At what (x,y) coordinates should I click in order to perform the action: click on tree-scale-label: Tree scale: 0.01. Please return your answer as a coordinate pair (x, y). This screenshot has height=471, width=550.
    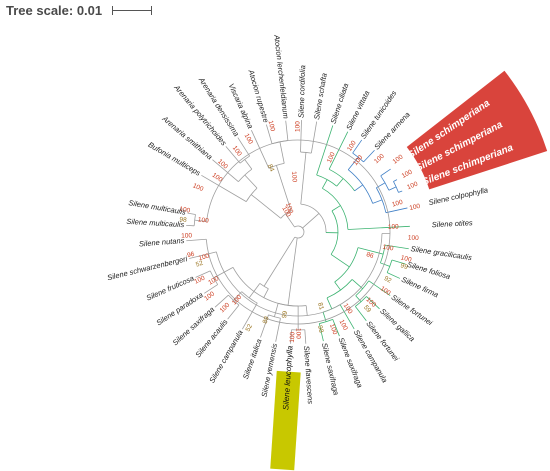
    Looking at the image, I should click on (54, 10).